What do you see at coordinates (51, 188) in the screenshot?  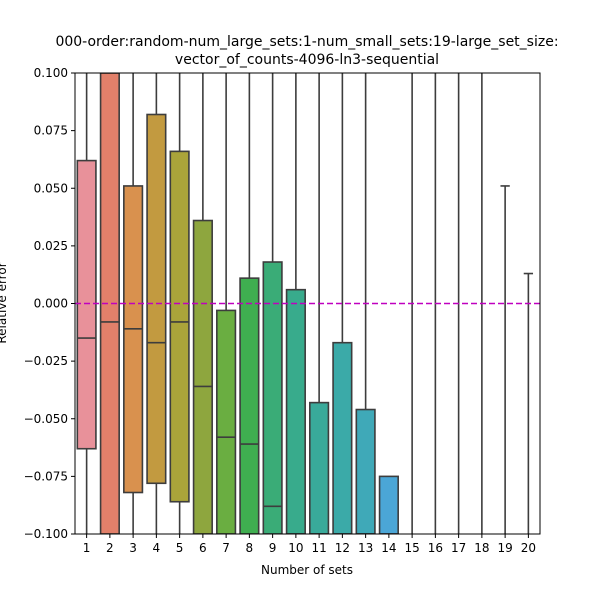 I see `y-tick-label-6: 0.050` at bounding box center [51, 188].